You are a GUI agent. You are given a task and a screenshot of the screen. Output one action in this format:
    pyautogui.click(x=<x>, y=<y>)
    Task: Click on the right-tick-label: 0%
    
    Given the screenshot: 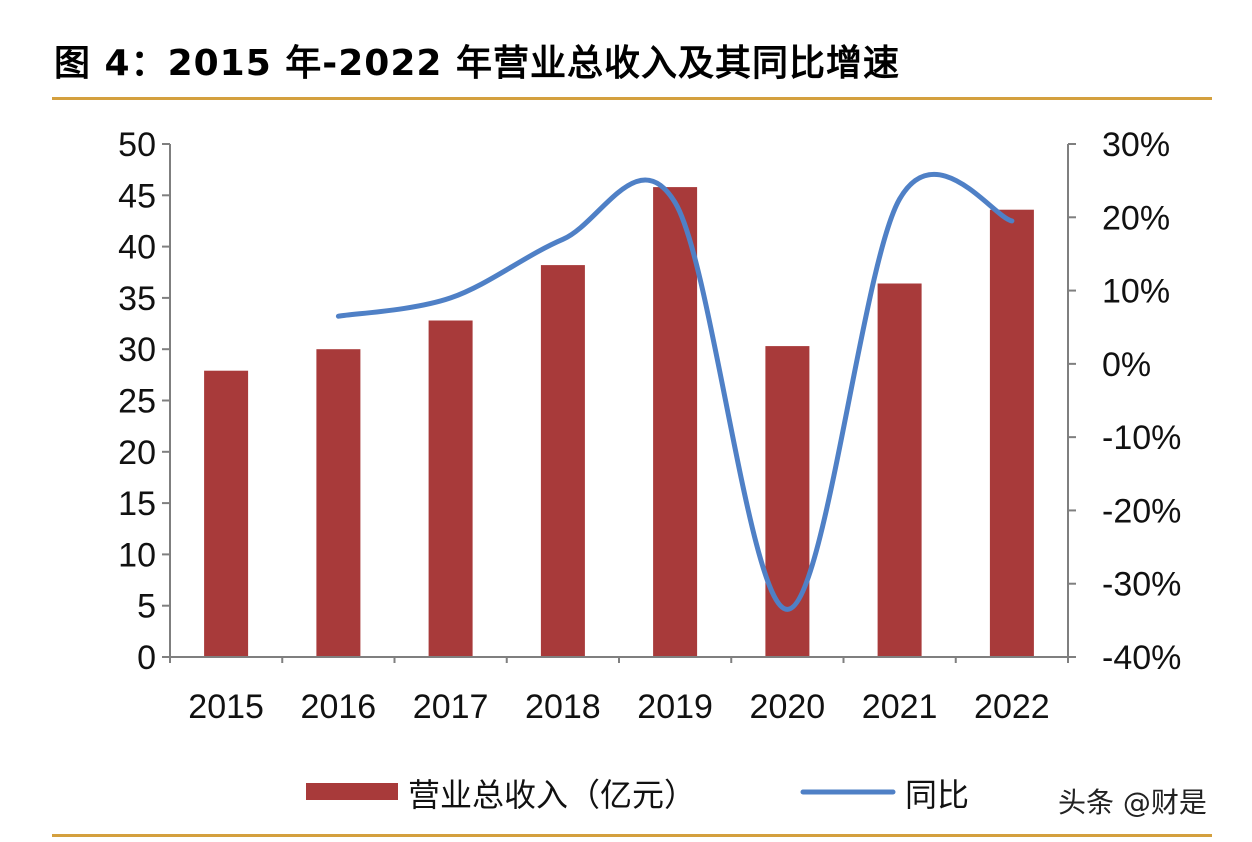 What is the action you would take?
    pyautogui.click(x=1126, y=365)
    